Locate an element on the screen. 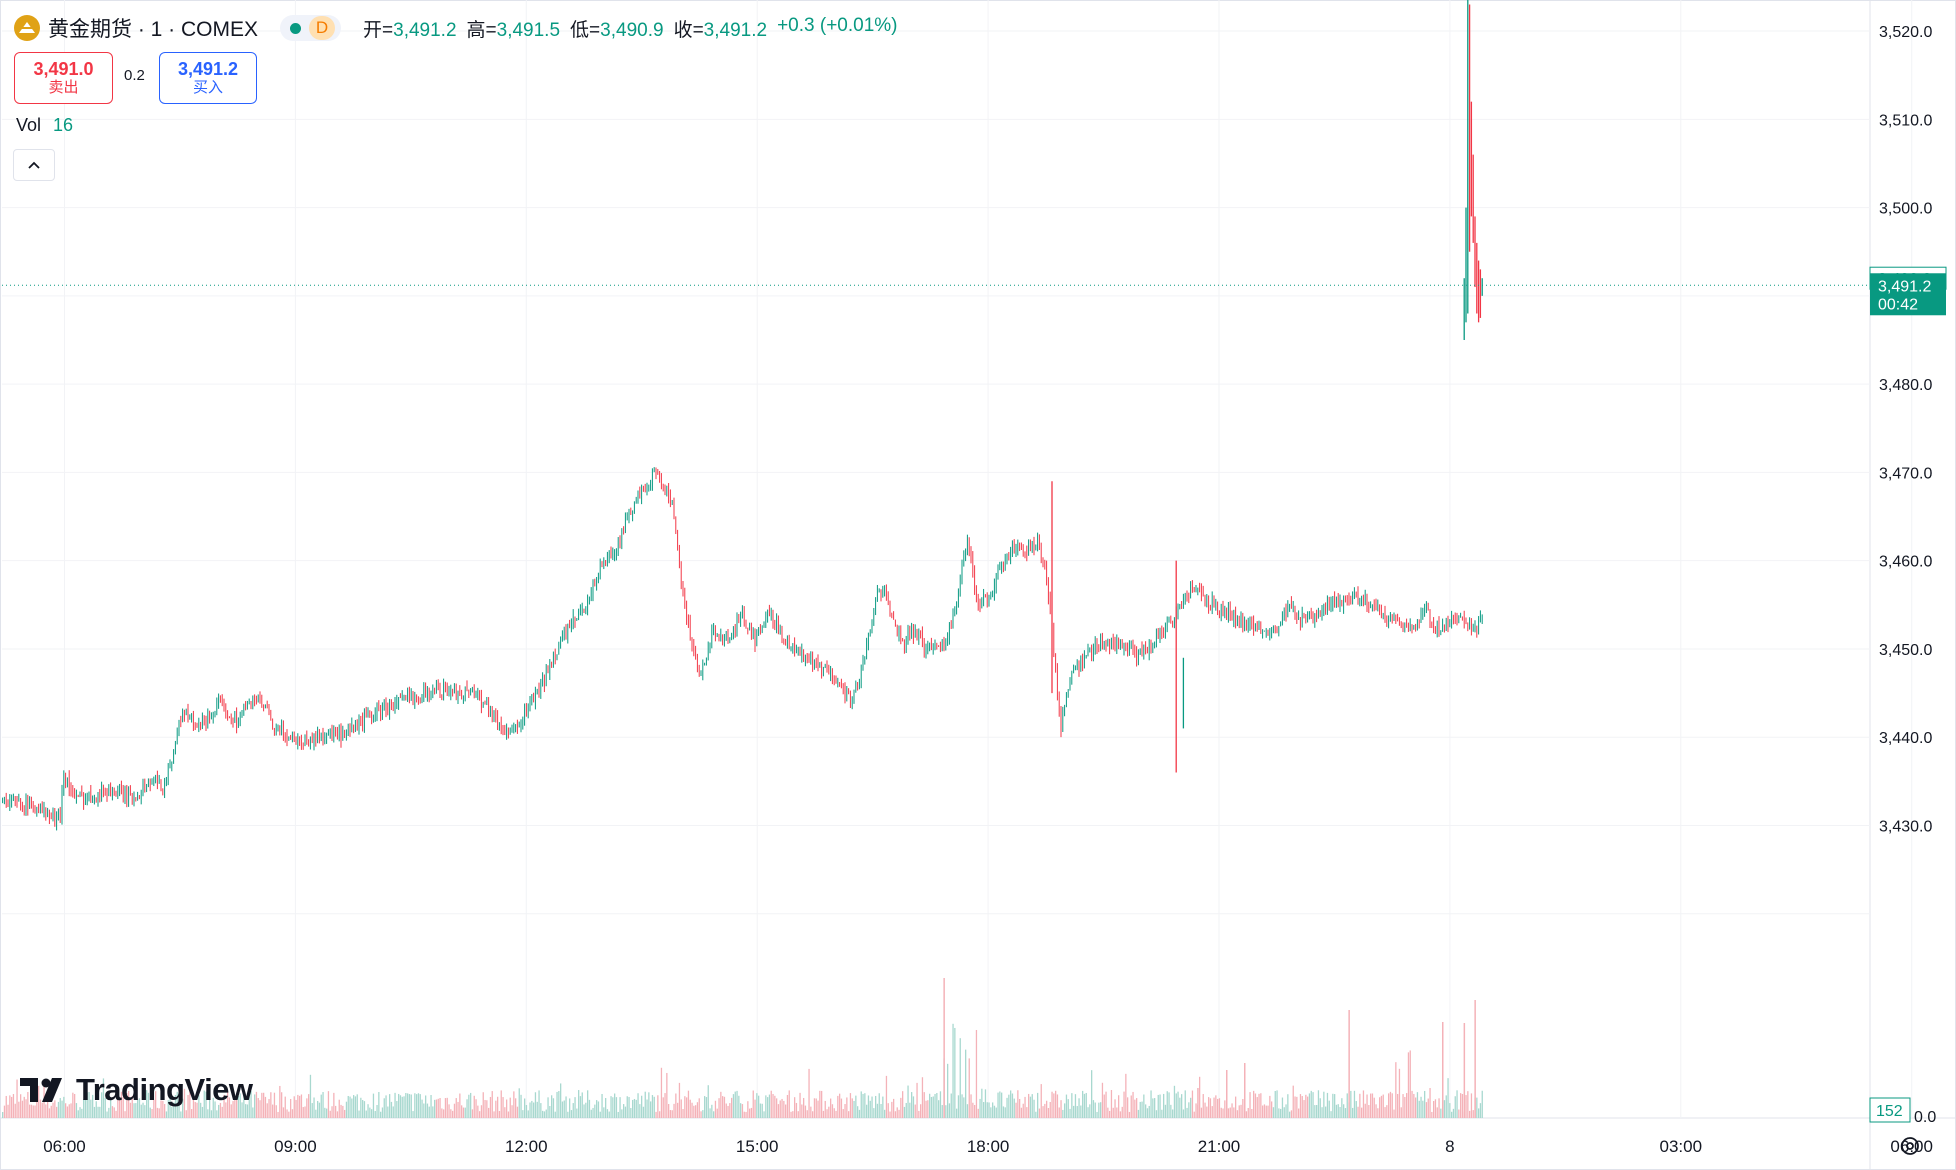  sell-button: 3,491.0 卖出 is located at coordinates (63, 78).